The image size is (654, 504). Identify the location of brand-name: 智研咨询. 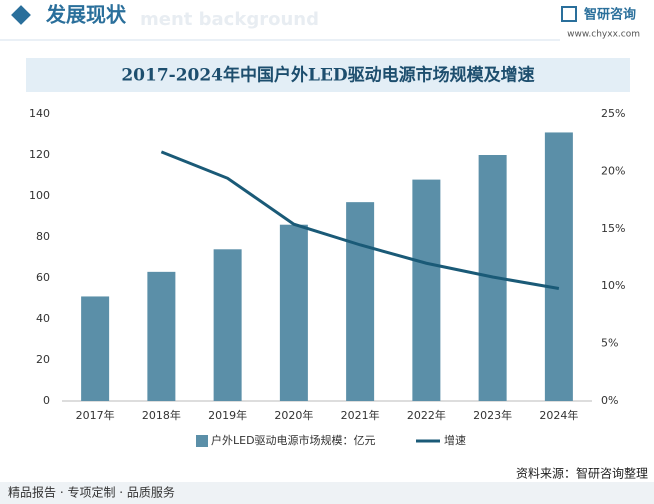
(610, 15).